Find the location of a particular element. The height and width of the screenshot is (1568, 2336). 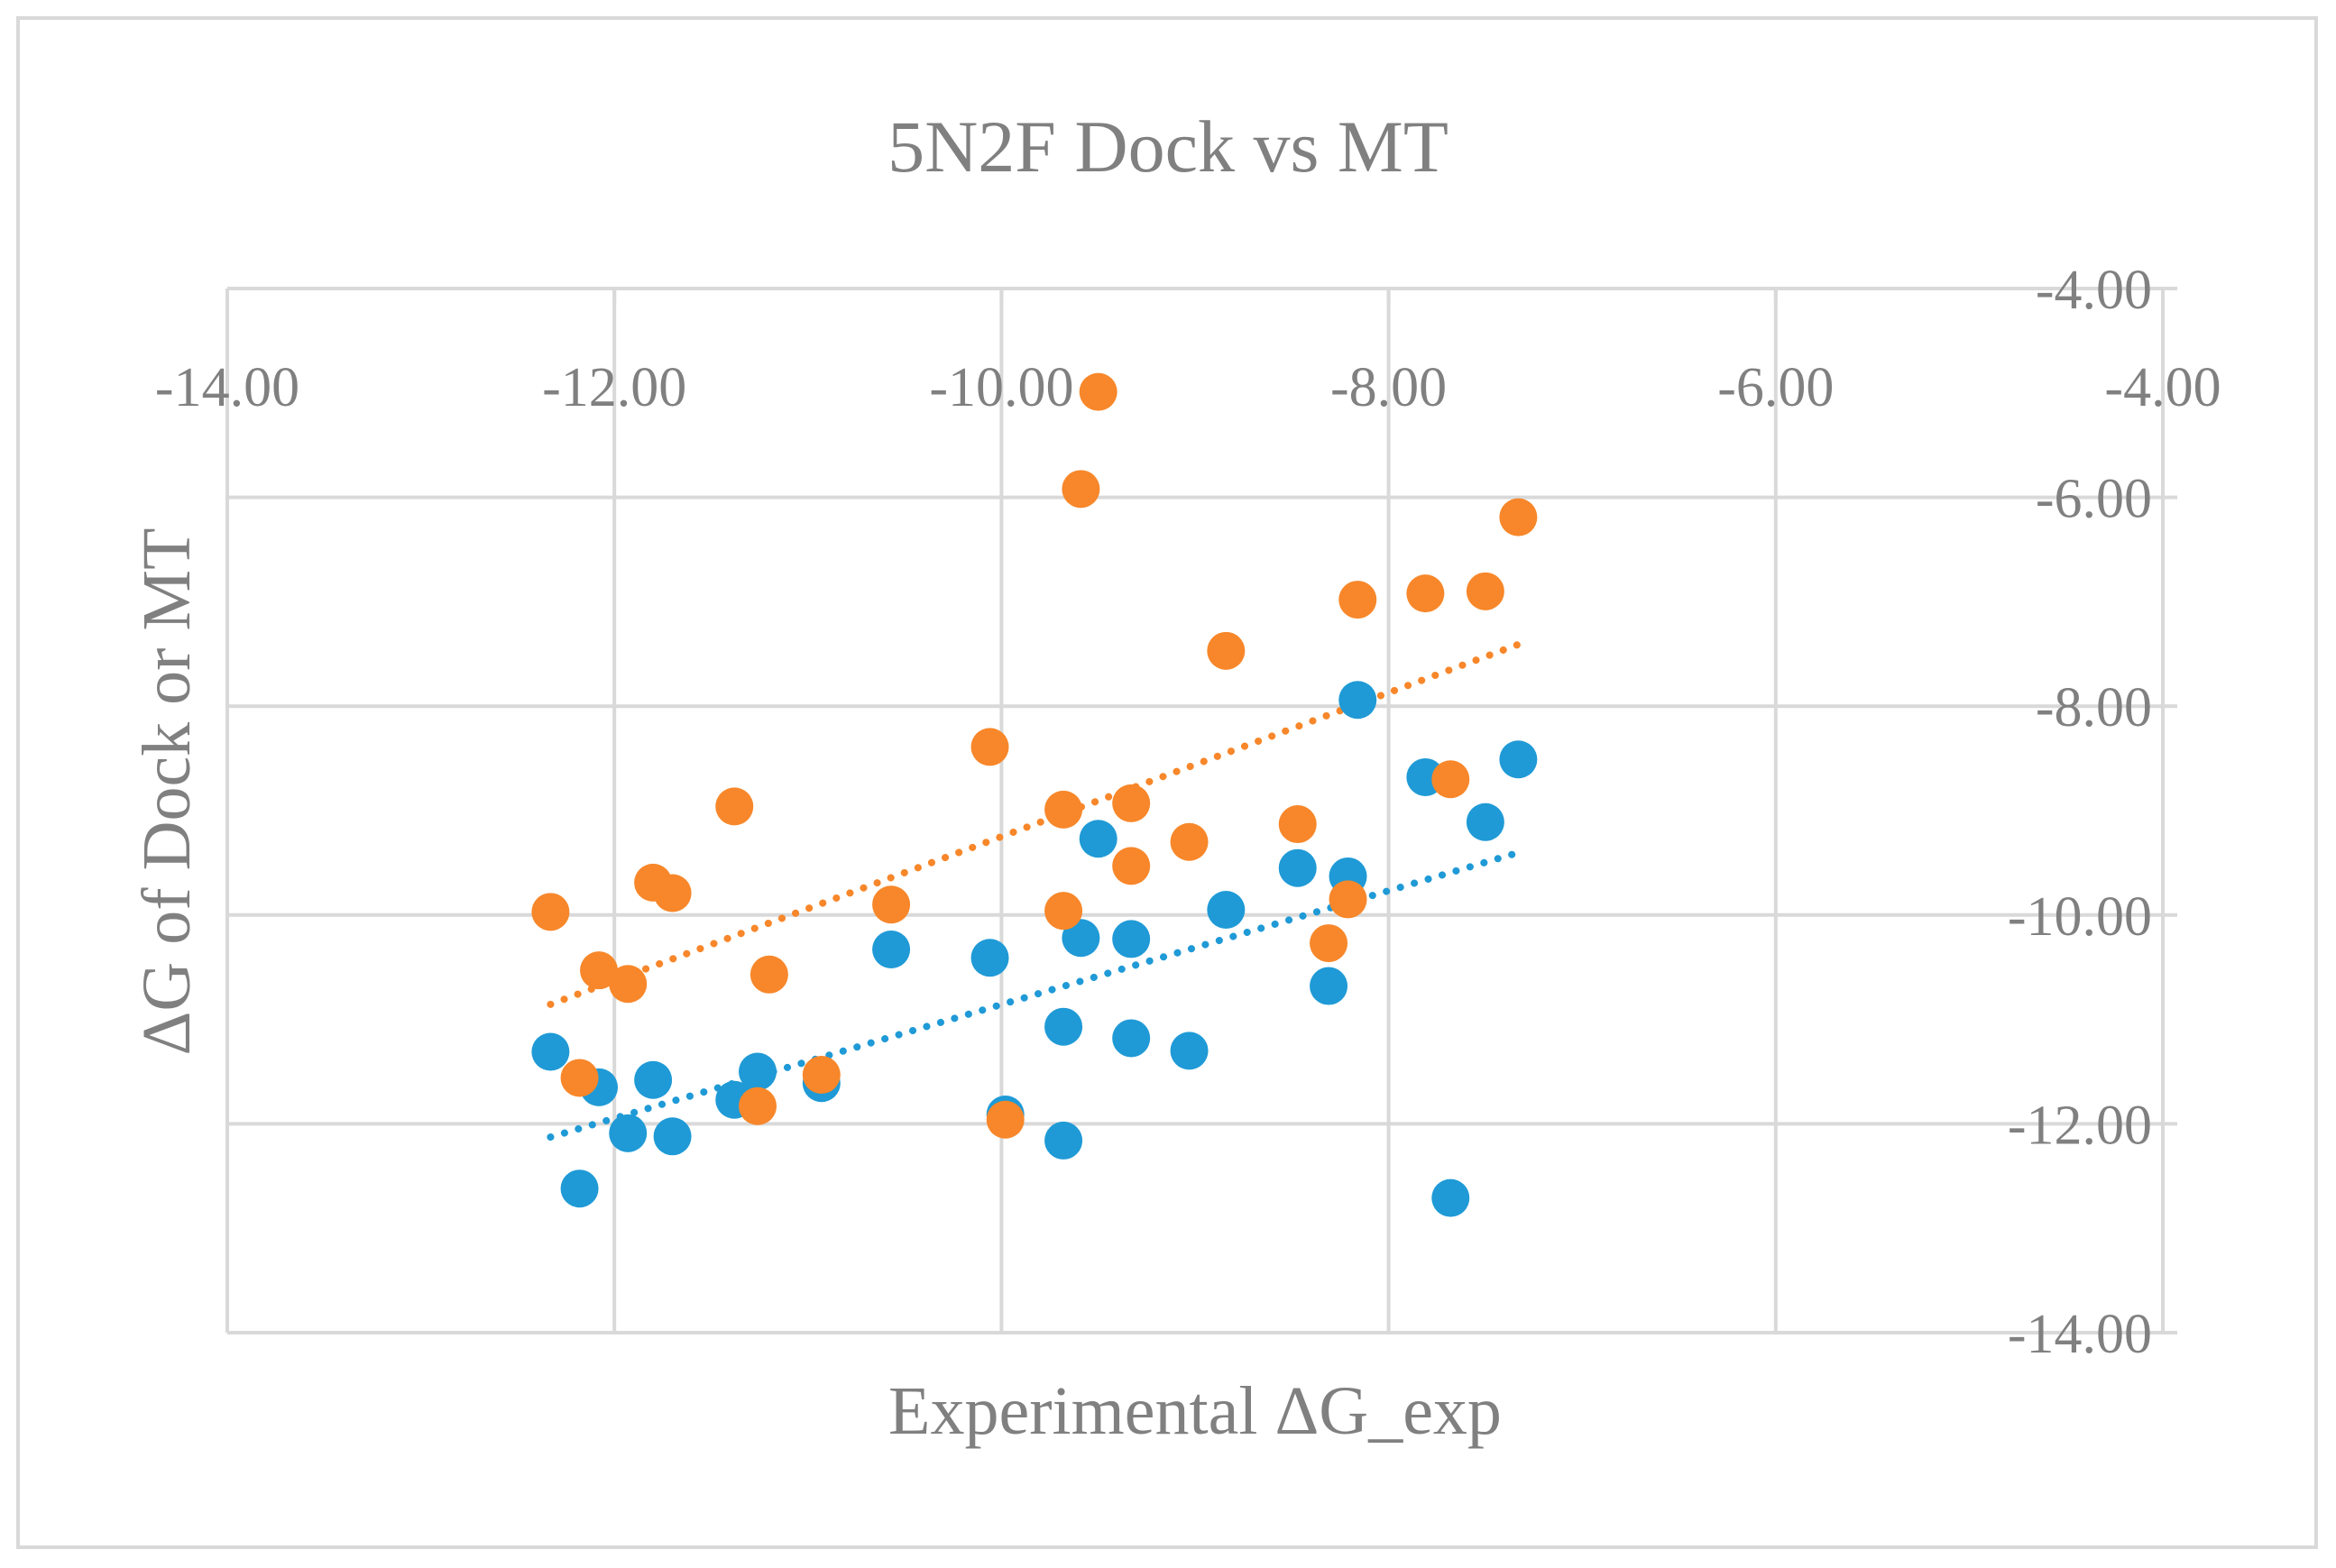

y-tick-label: -8.00 is located at coordinates (2094, 707).